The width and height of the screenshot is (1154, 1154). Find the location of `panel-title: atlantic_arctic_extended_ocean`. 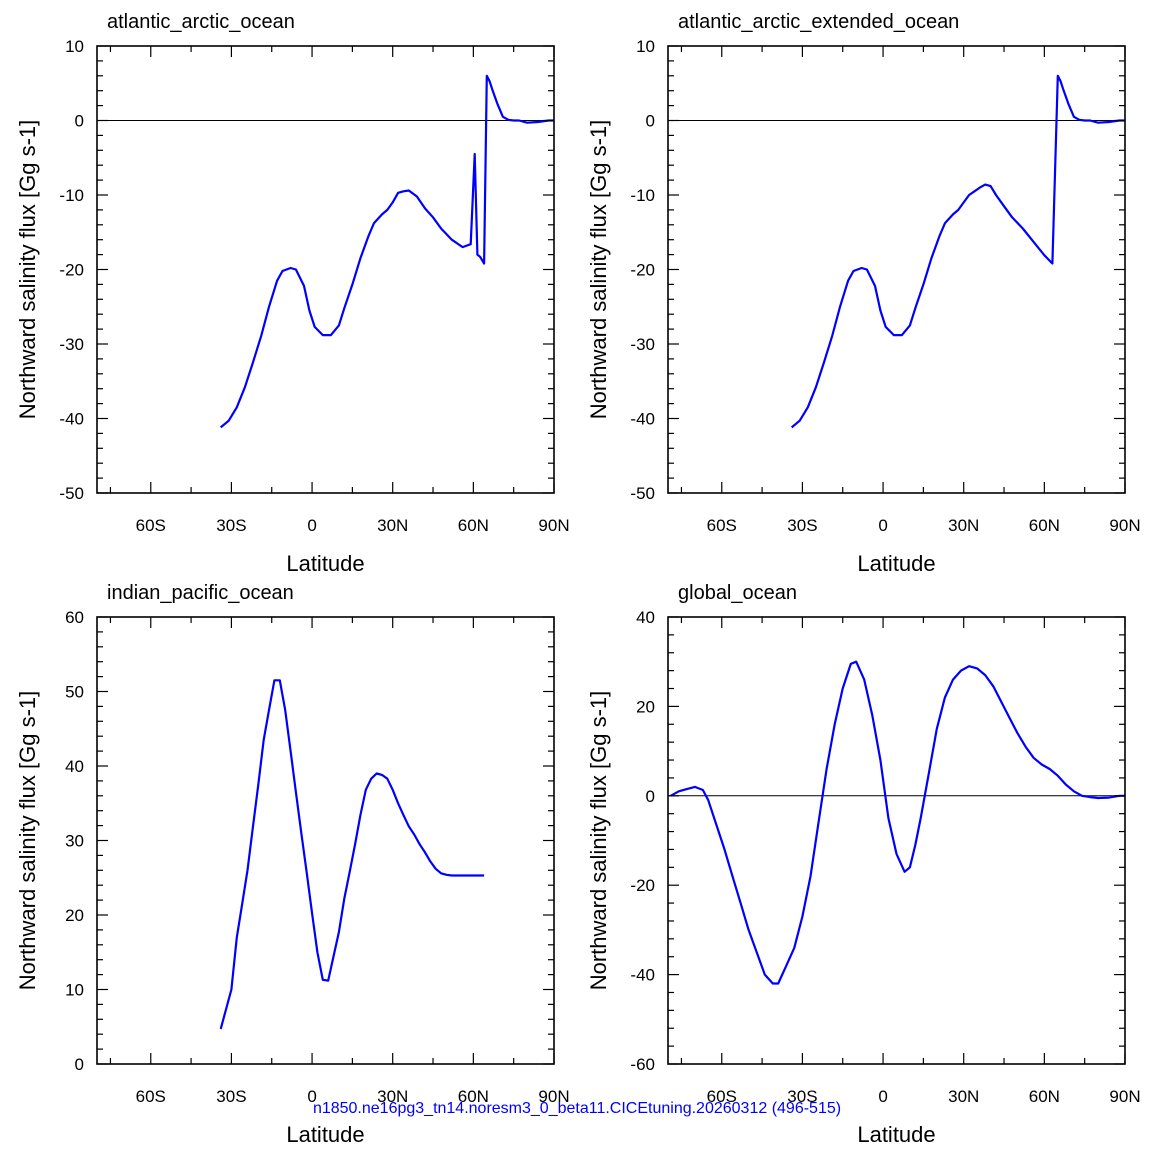

panel-title: atlantic_arctic_extended_ocean is located at coordinates (818, 22).